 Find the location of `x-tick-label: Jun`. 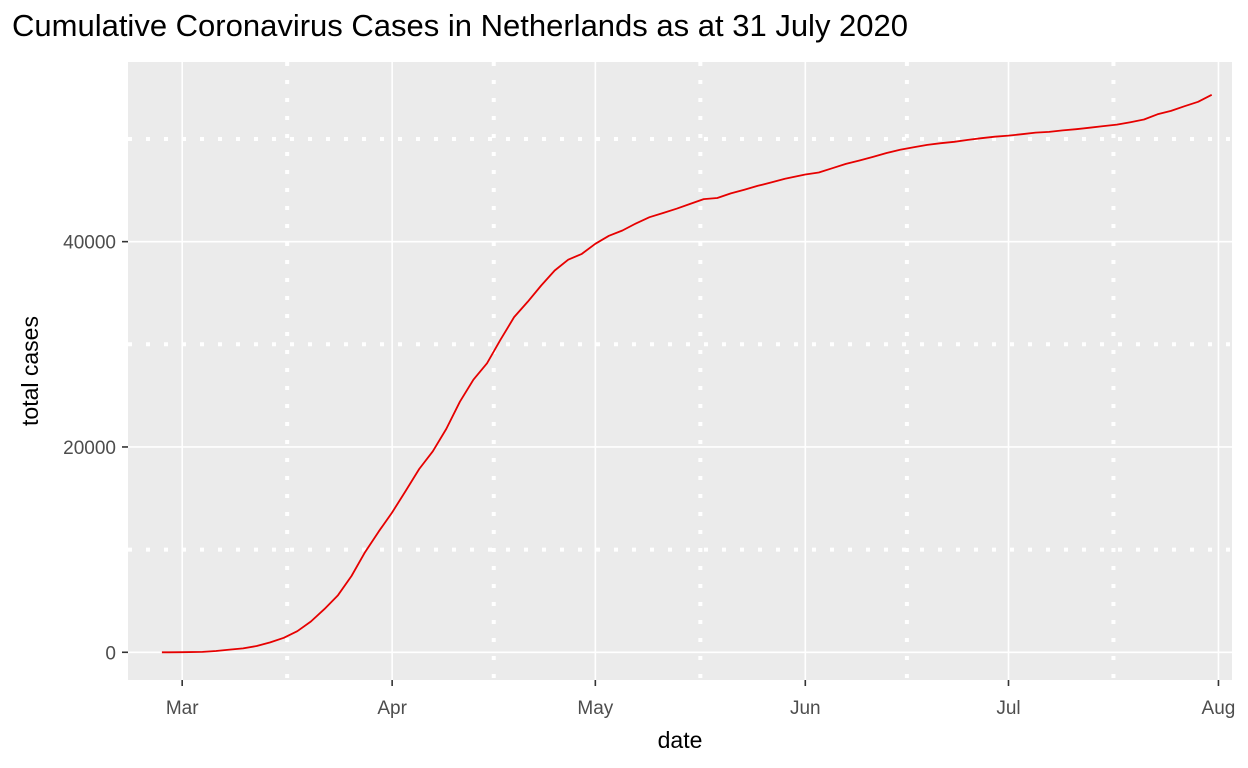

x-tick-label: Jun is located at coordinates (805, 708).